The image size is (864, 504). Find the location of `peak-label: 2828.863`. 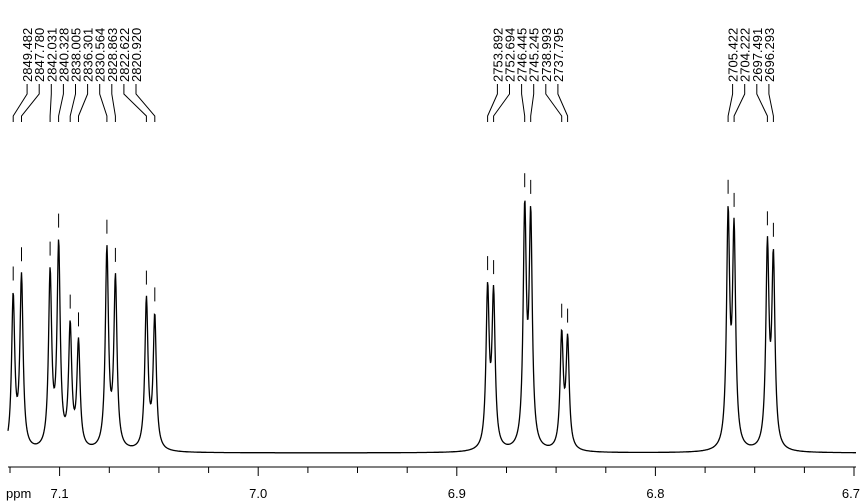

peak-label: 2828.863 is located at coordinates (112, 55).